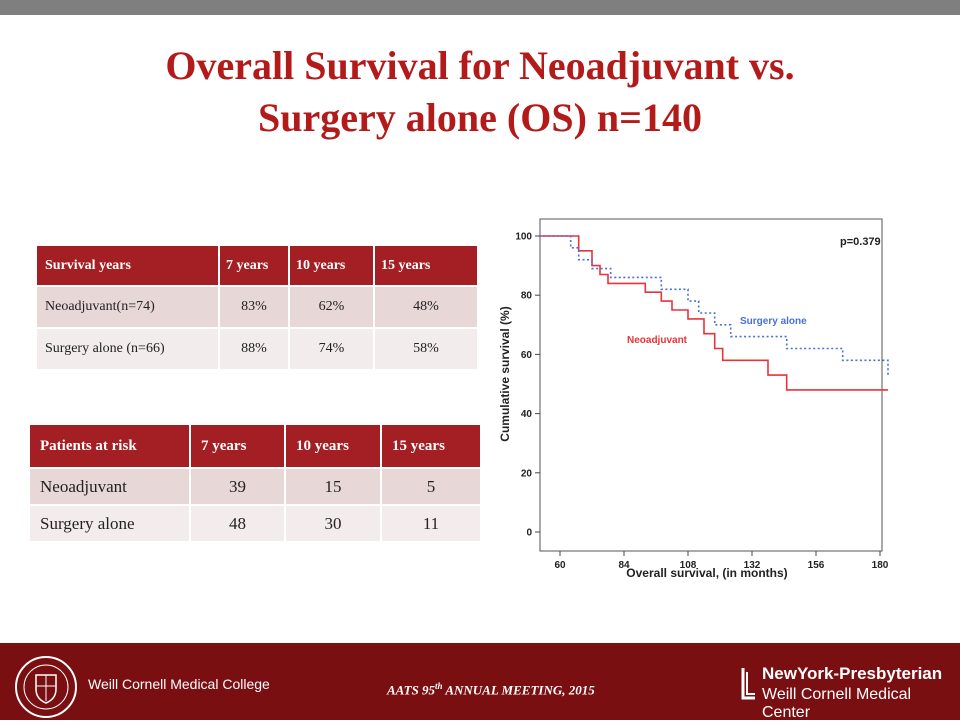 The image size is (960, 722). Describe the element at coordinates (334, 487) in the screenshot. I see `table-cell: 15` at that location.